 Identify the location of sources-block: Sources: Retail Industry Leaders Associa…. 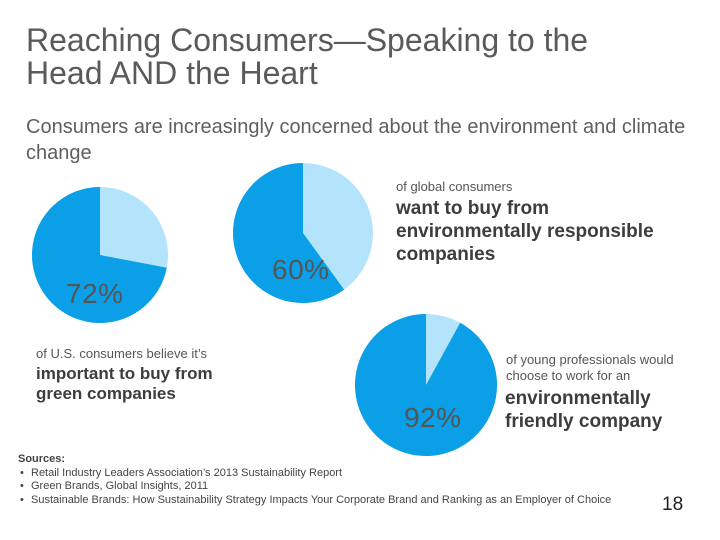
(318, 480).